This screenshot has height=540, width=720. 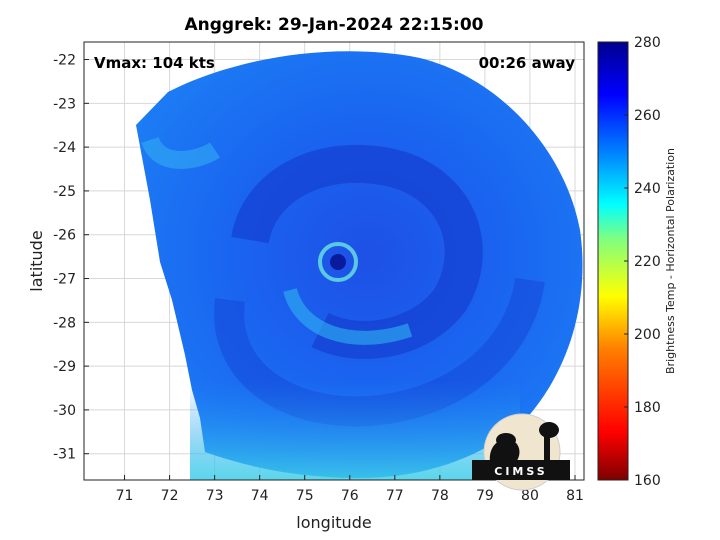 What do you see at coordinates (647, 43) in the screenshot?
I see `colorbar-tick-label: 280` at bounding box center [647, 43].